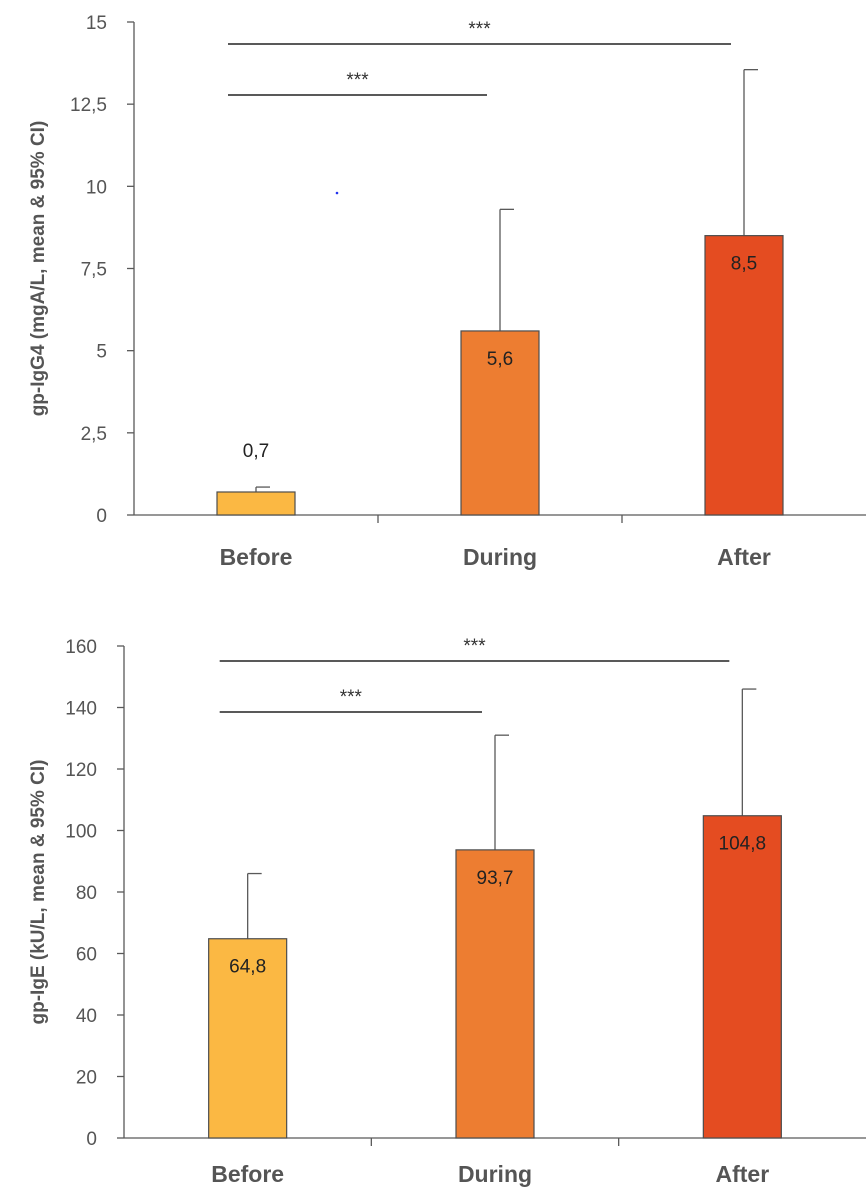 This screenshot has height=1193, width=866. What do you see at coordinates (495, 878) in the screenshot?
I see `data-label: 93,7` at bounding box center [495, 878].